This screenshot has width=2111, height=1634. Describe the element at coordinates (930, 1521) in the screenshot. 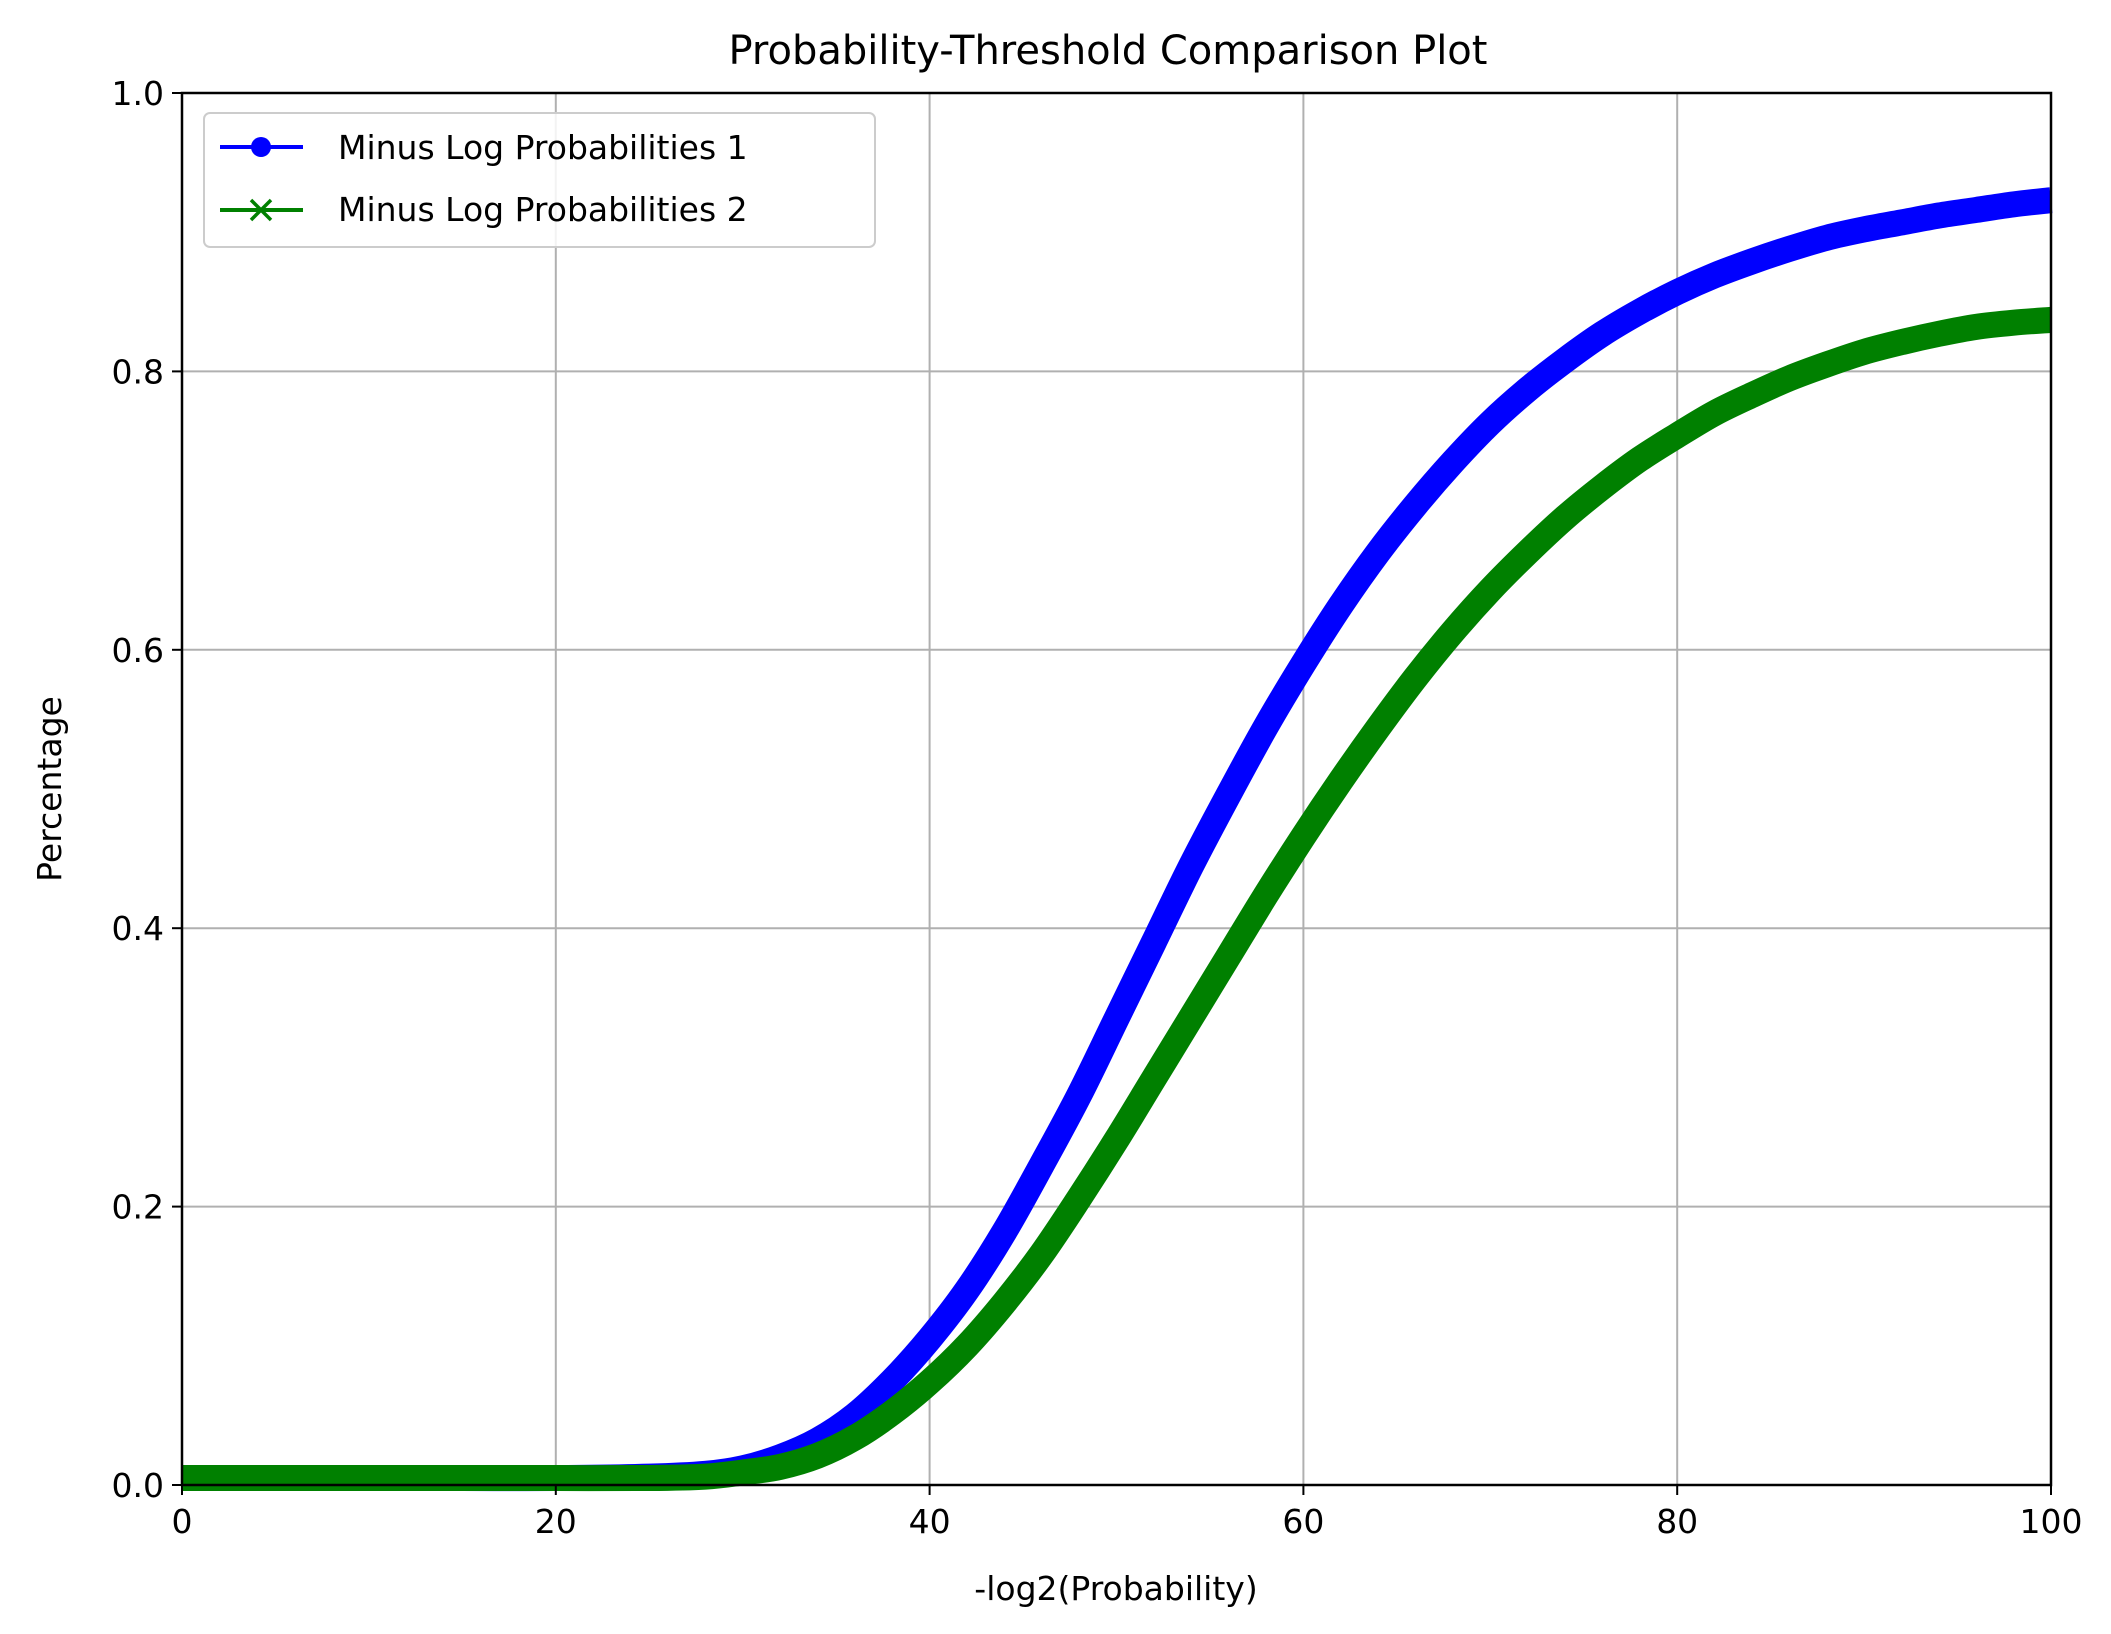

I see `x-tick-label: 40` at that location.